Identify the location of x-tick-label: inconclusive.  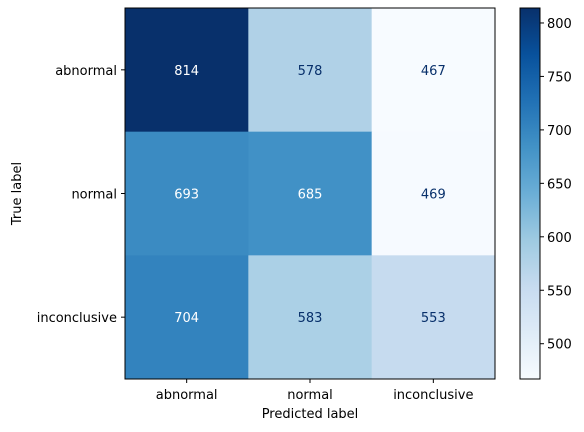
(433, 395).